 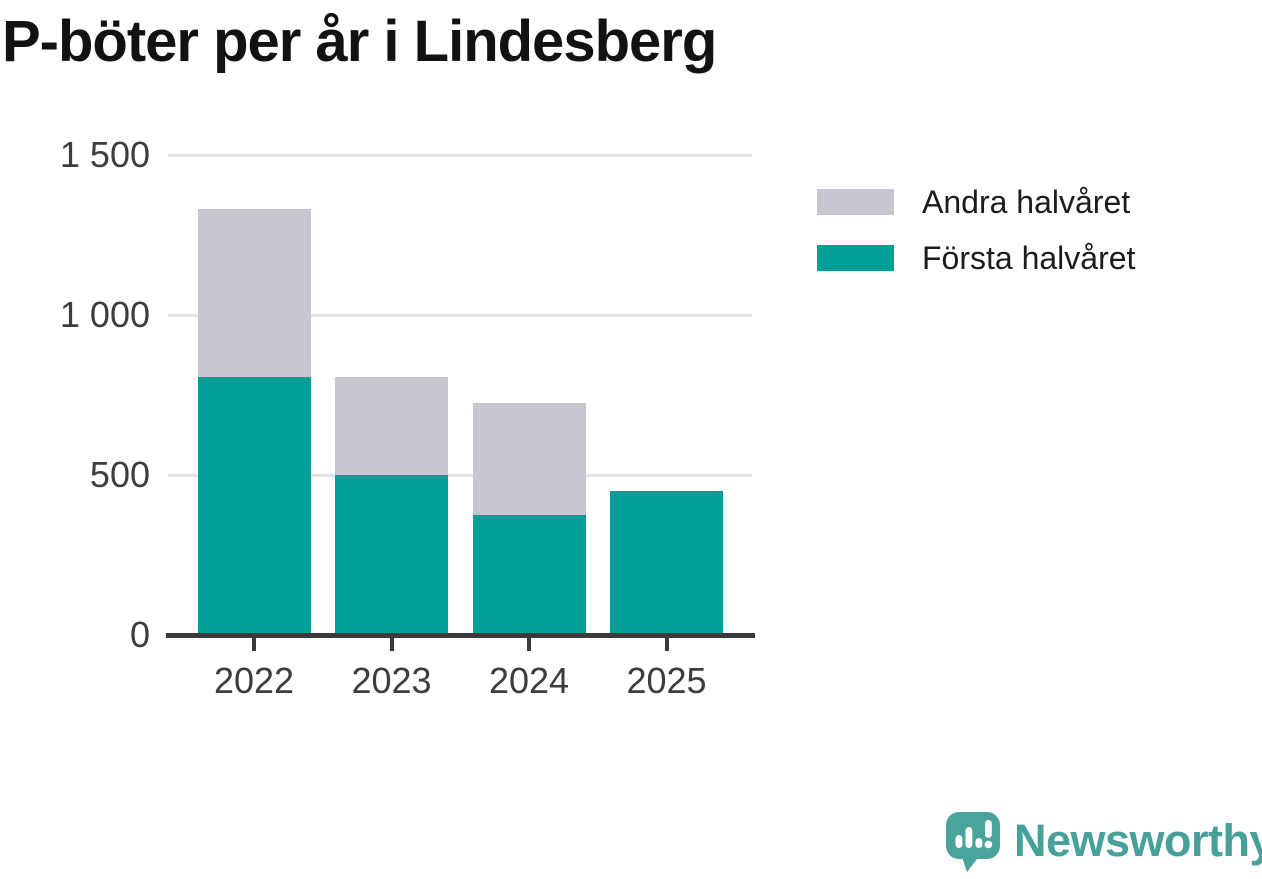 What do you see at coordinates (529, 680) in the screenshot?
I see `x-axis-label-2024: 2024` at bounding box center [529, 680].